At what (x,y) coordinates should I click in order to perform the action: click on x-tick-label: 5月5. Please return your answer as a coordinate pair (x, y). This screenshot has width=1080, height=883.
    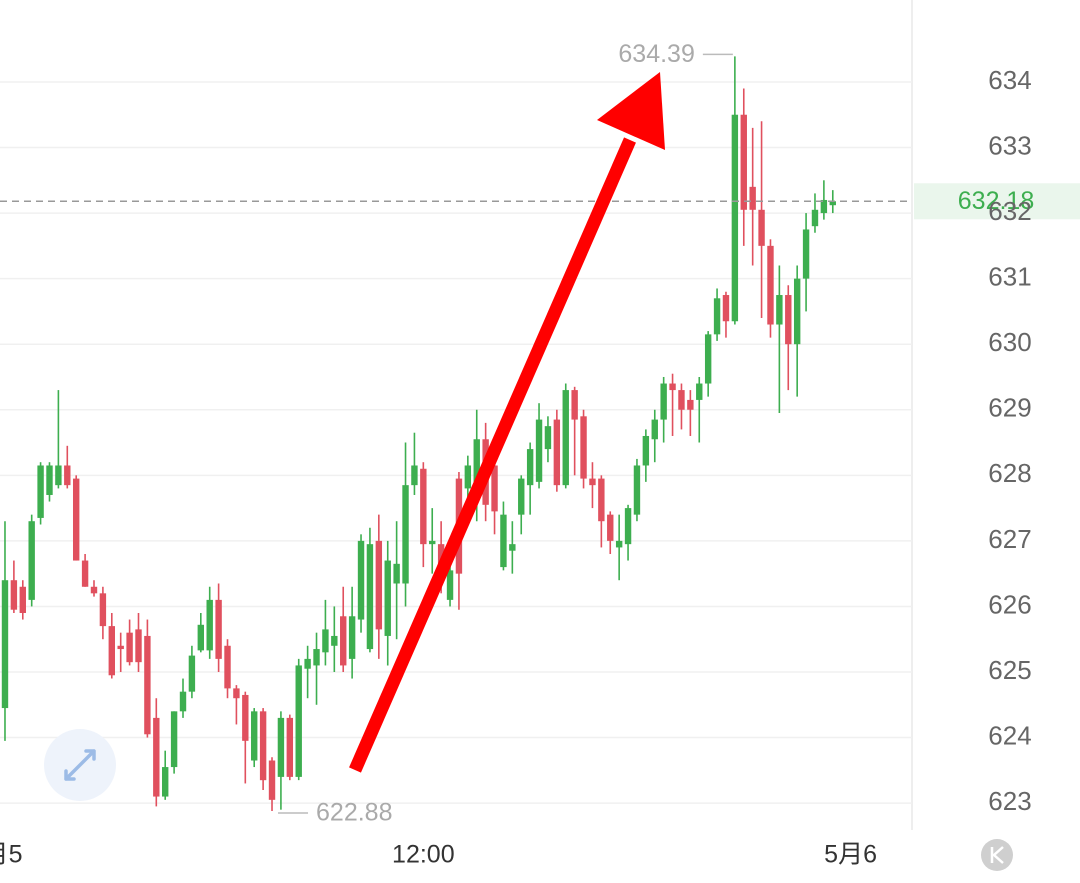
    Looking at the image, I should click on (11, 855).